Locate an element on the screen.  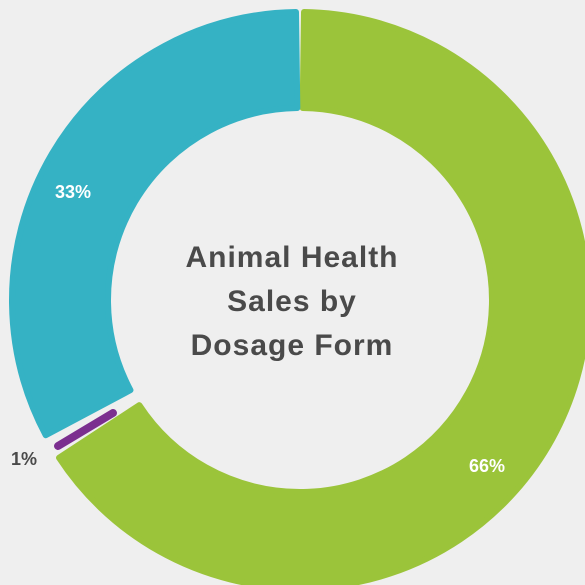
chart-title-line-1: Animal Health is located at coordinates (292, 257).